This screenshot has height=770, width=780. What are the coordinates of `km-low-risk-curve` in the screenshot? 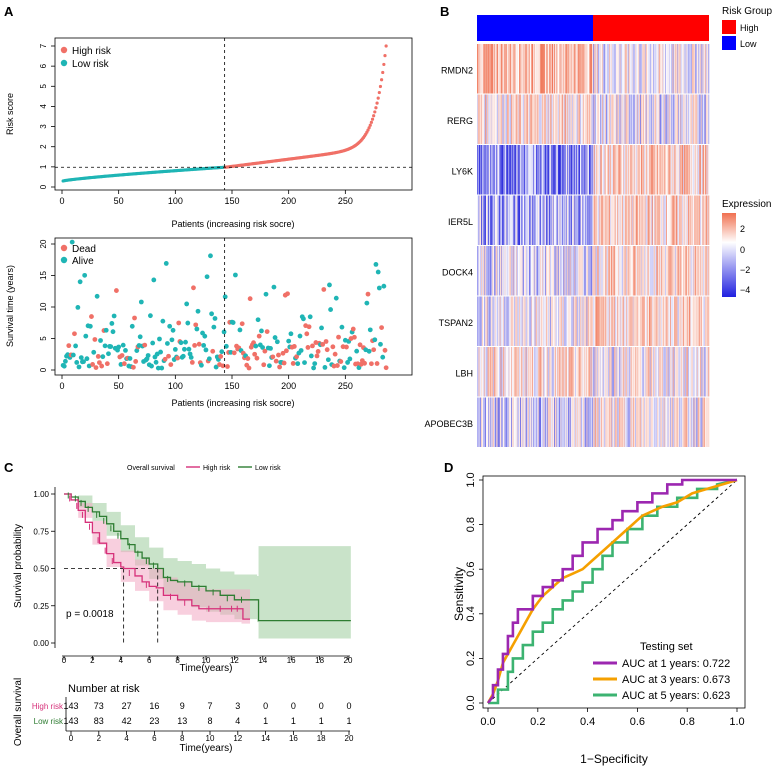 It's located at (207, 557).